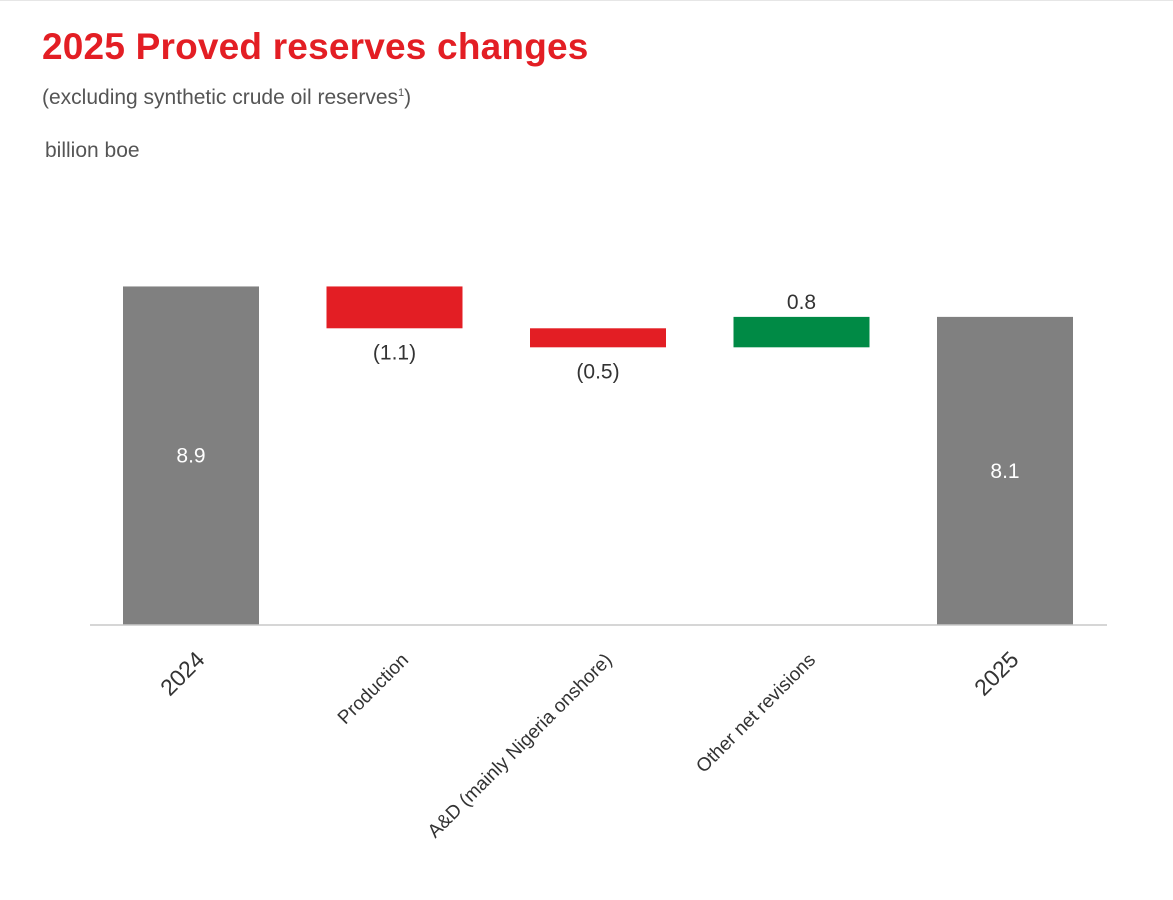 The height and width of the screenshot is (900, 1173). What do you see at coordinates (801, 332) in the screenshot?
I see `bar-other-net-revisions` at bounding box center [801, 332].